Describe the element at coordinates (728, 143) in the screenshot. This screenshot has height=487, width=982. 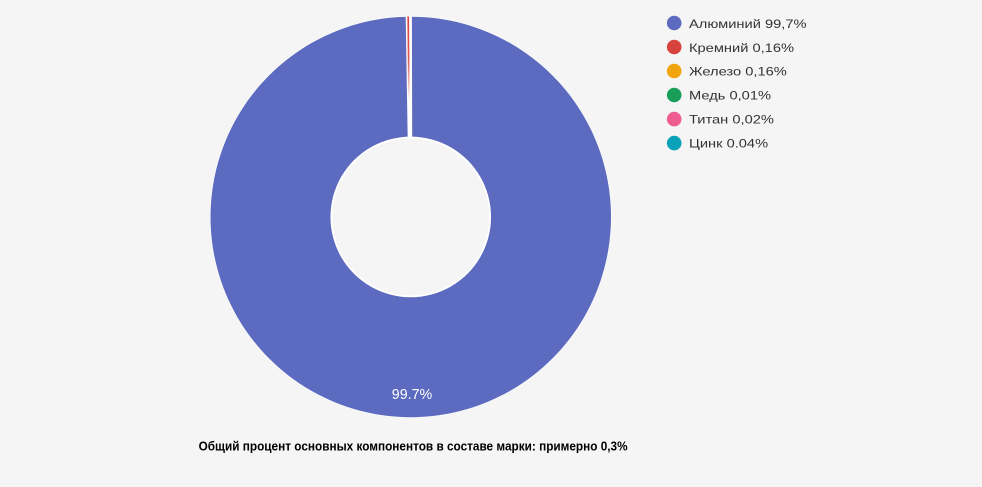
I see `svg-text: Цинк 0.04%` at that location.